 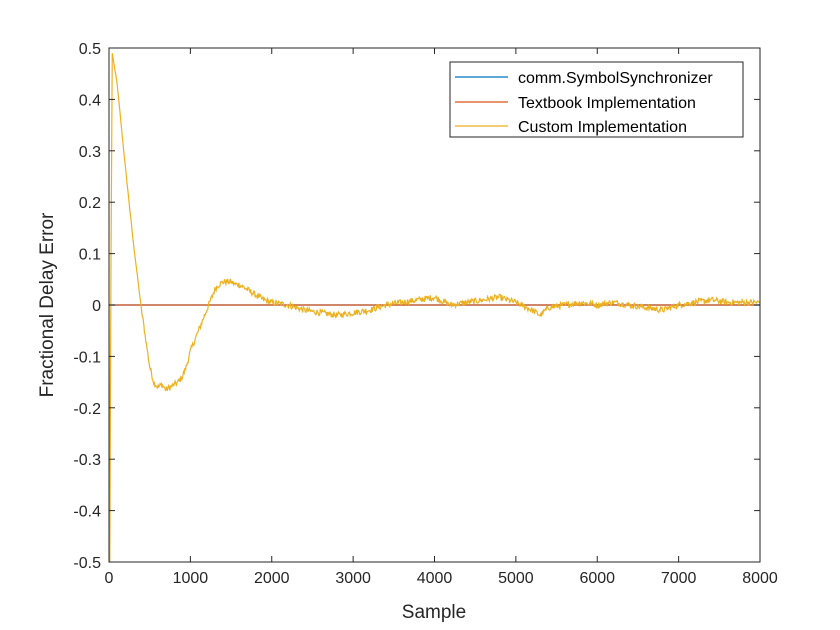 What do you see at coordinates (90, 152) in the screenshot?
I see `y-tick-label: 0.3` at bounding box center [90, 152].